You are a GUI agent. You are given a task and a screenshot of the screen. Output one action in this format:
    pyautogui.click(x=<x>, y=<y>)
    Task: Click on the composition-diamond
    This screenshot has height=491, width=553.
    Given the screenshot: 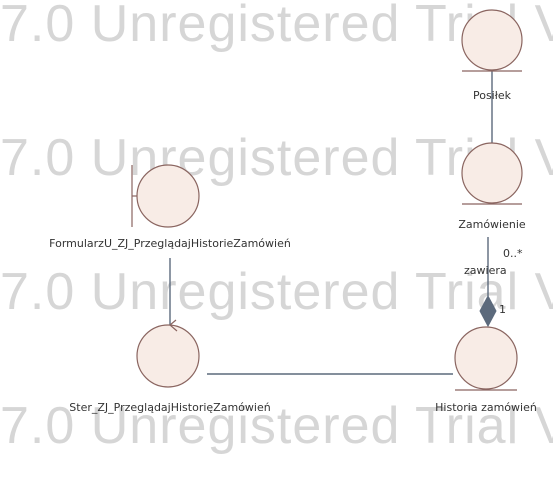 What is the action you would take?
    pyautogui.click(x=488, y=311)
    